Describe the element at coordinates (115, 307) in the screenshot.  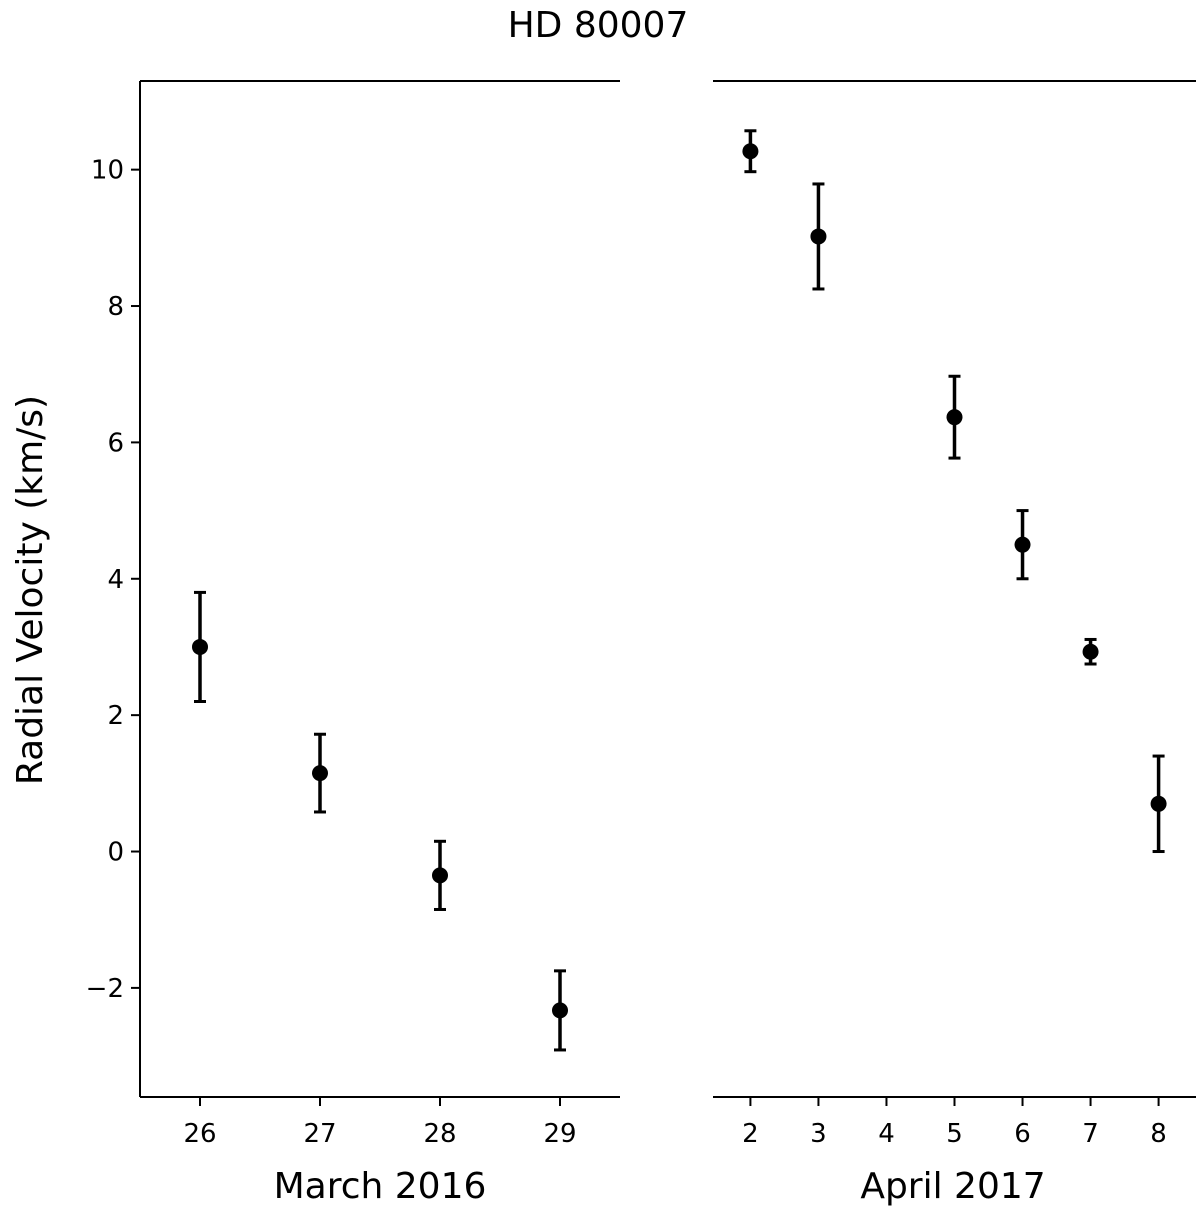
I see `y-tick-label: 8` at that location.